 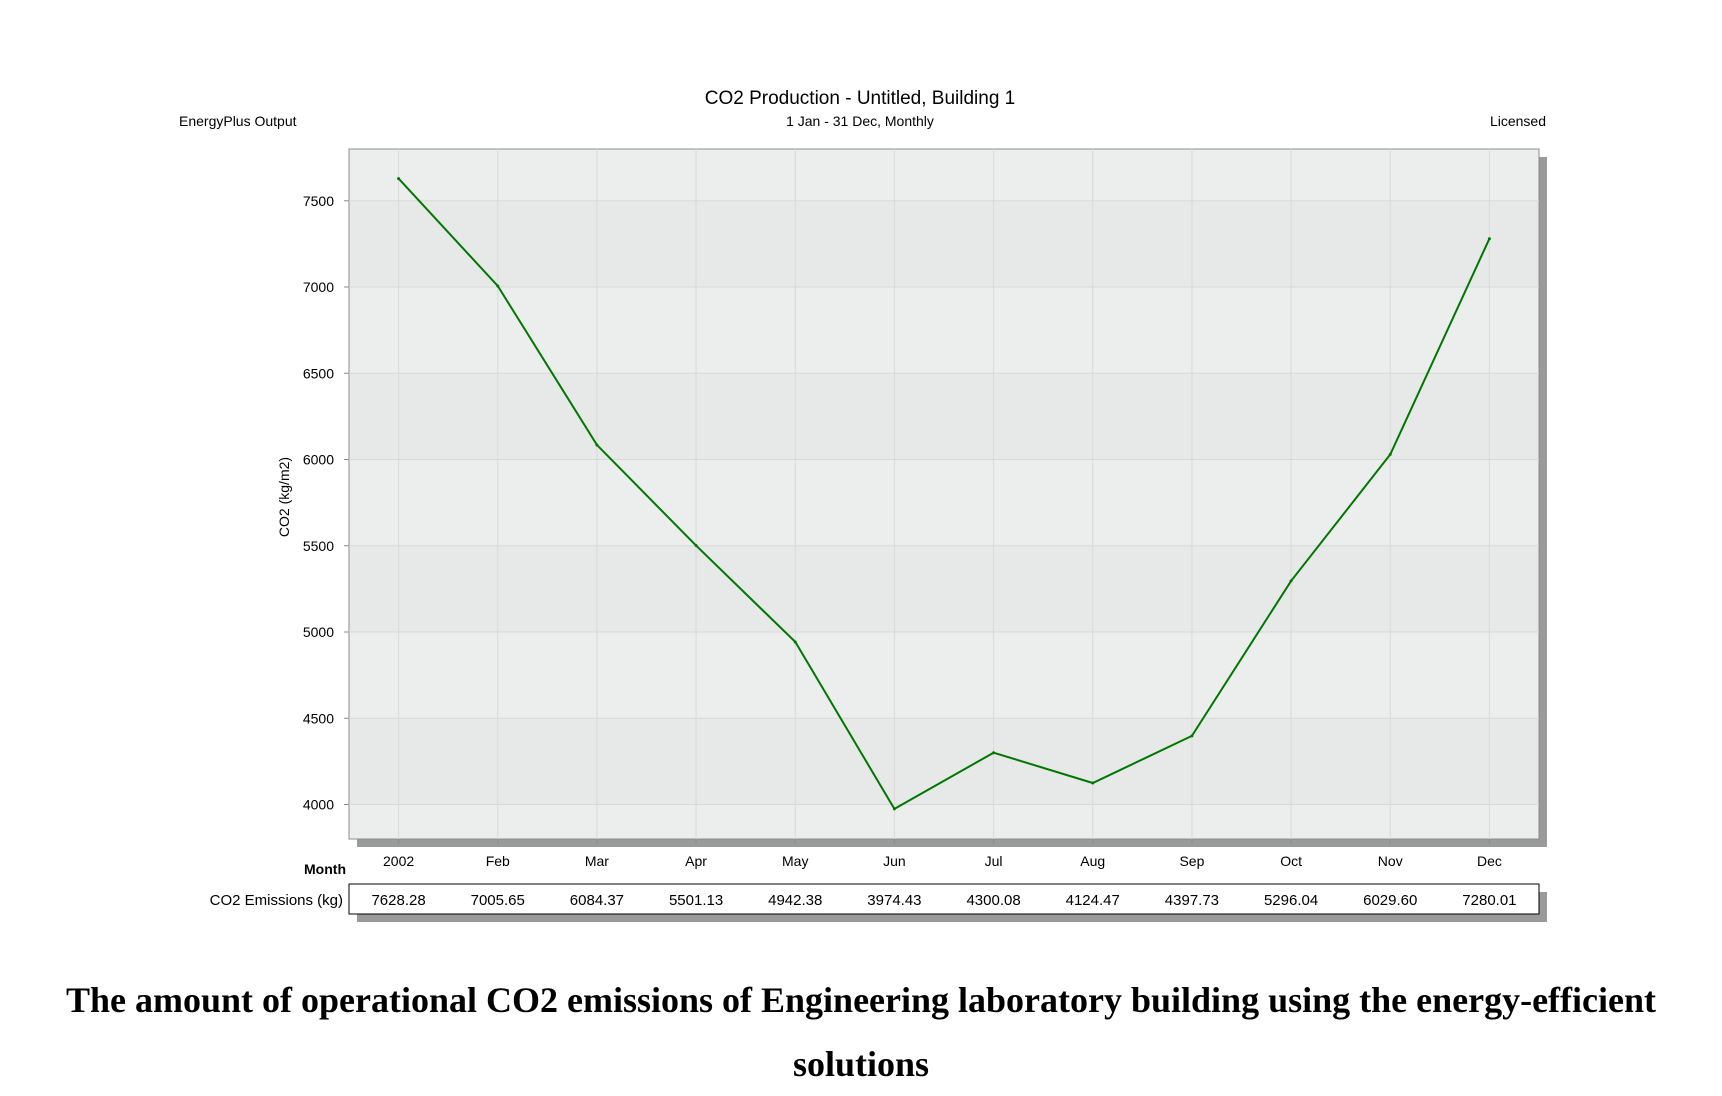 I want to click on header-left-label: EnergyPlus Output, so click(x=238, y=121).